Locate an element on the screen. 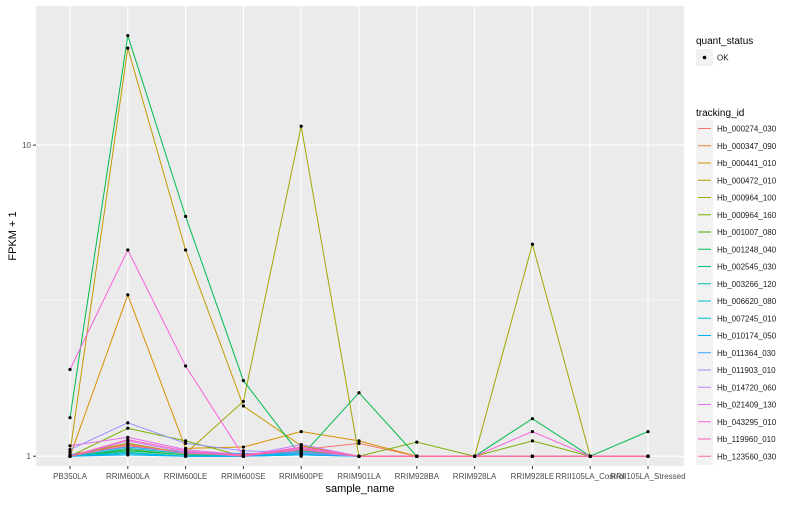 This screenshot has width=800, height=505. legend-label-series: Hb_010174_050 is located at coordinates (747, 336).